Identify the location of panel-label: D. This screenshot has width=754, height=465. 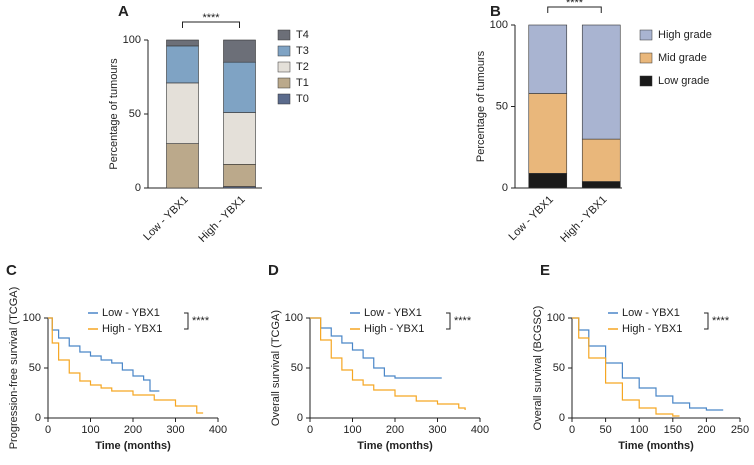
(273, 270).